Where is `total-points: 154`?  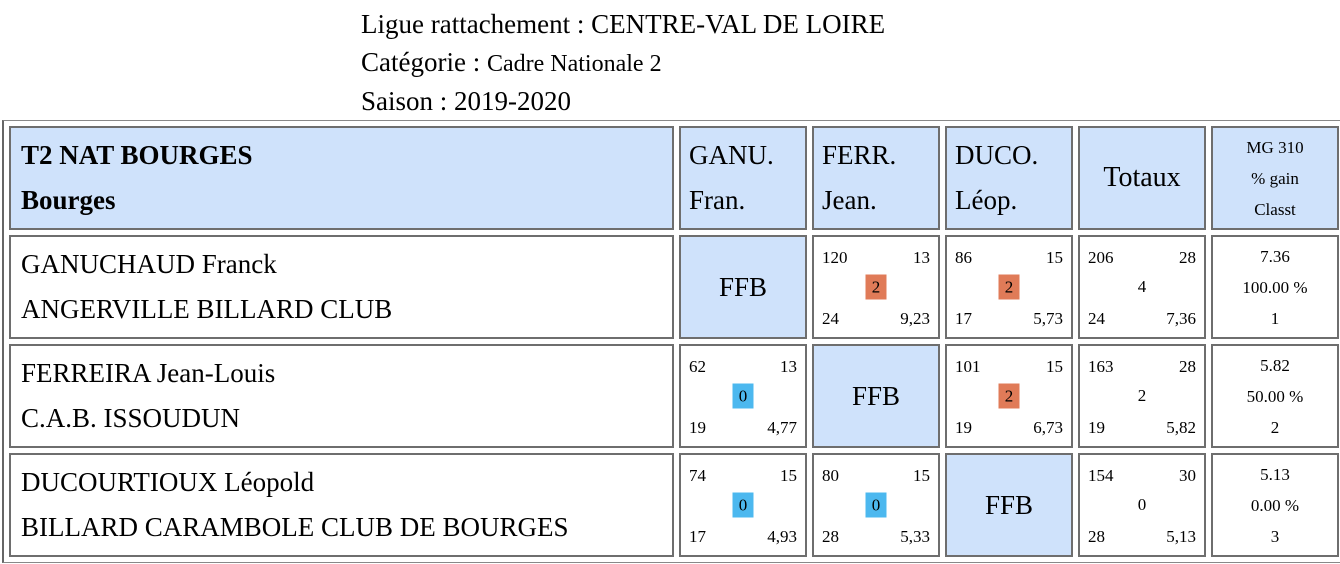
total-points: 154 is located at coordinates (1101, 475).